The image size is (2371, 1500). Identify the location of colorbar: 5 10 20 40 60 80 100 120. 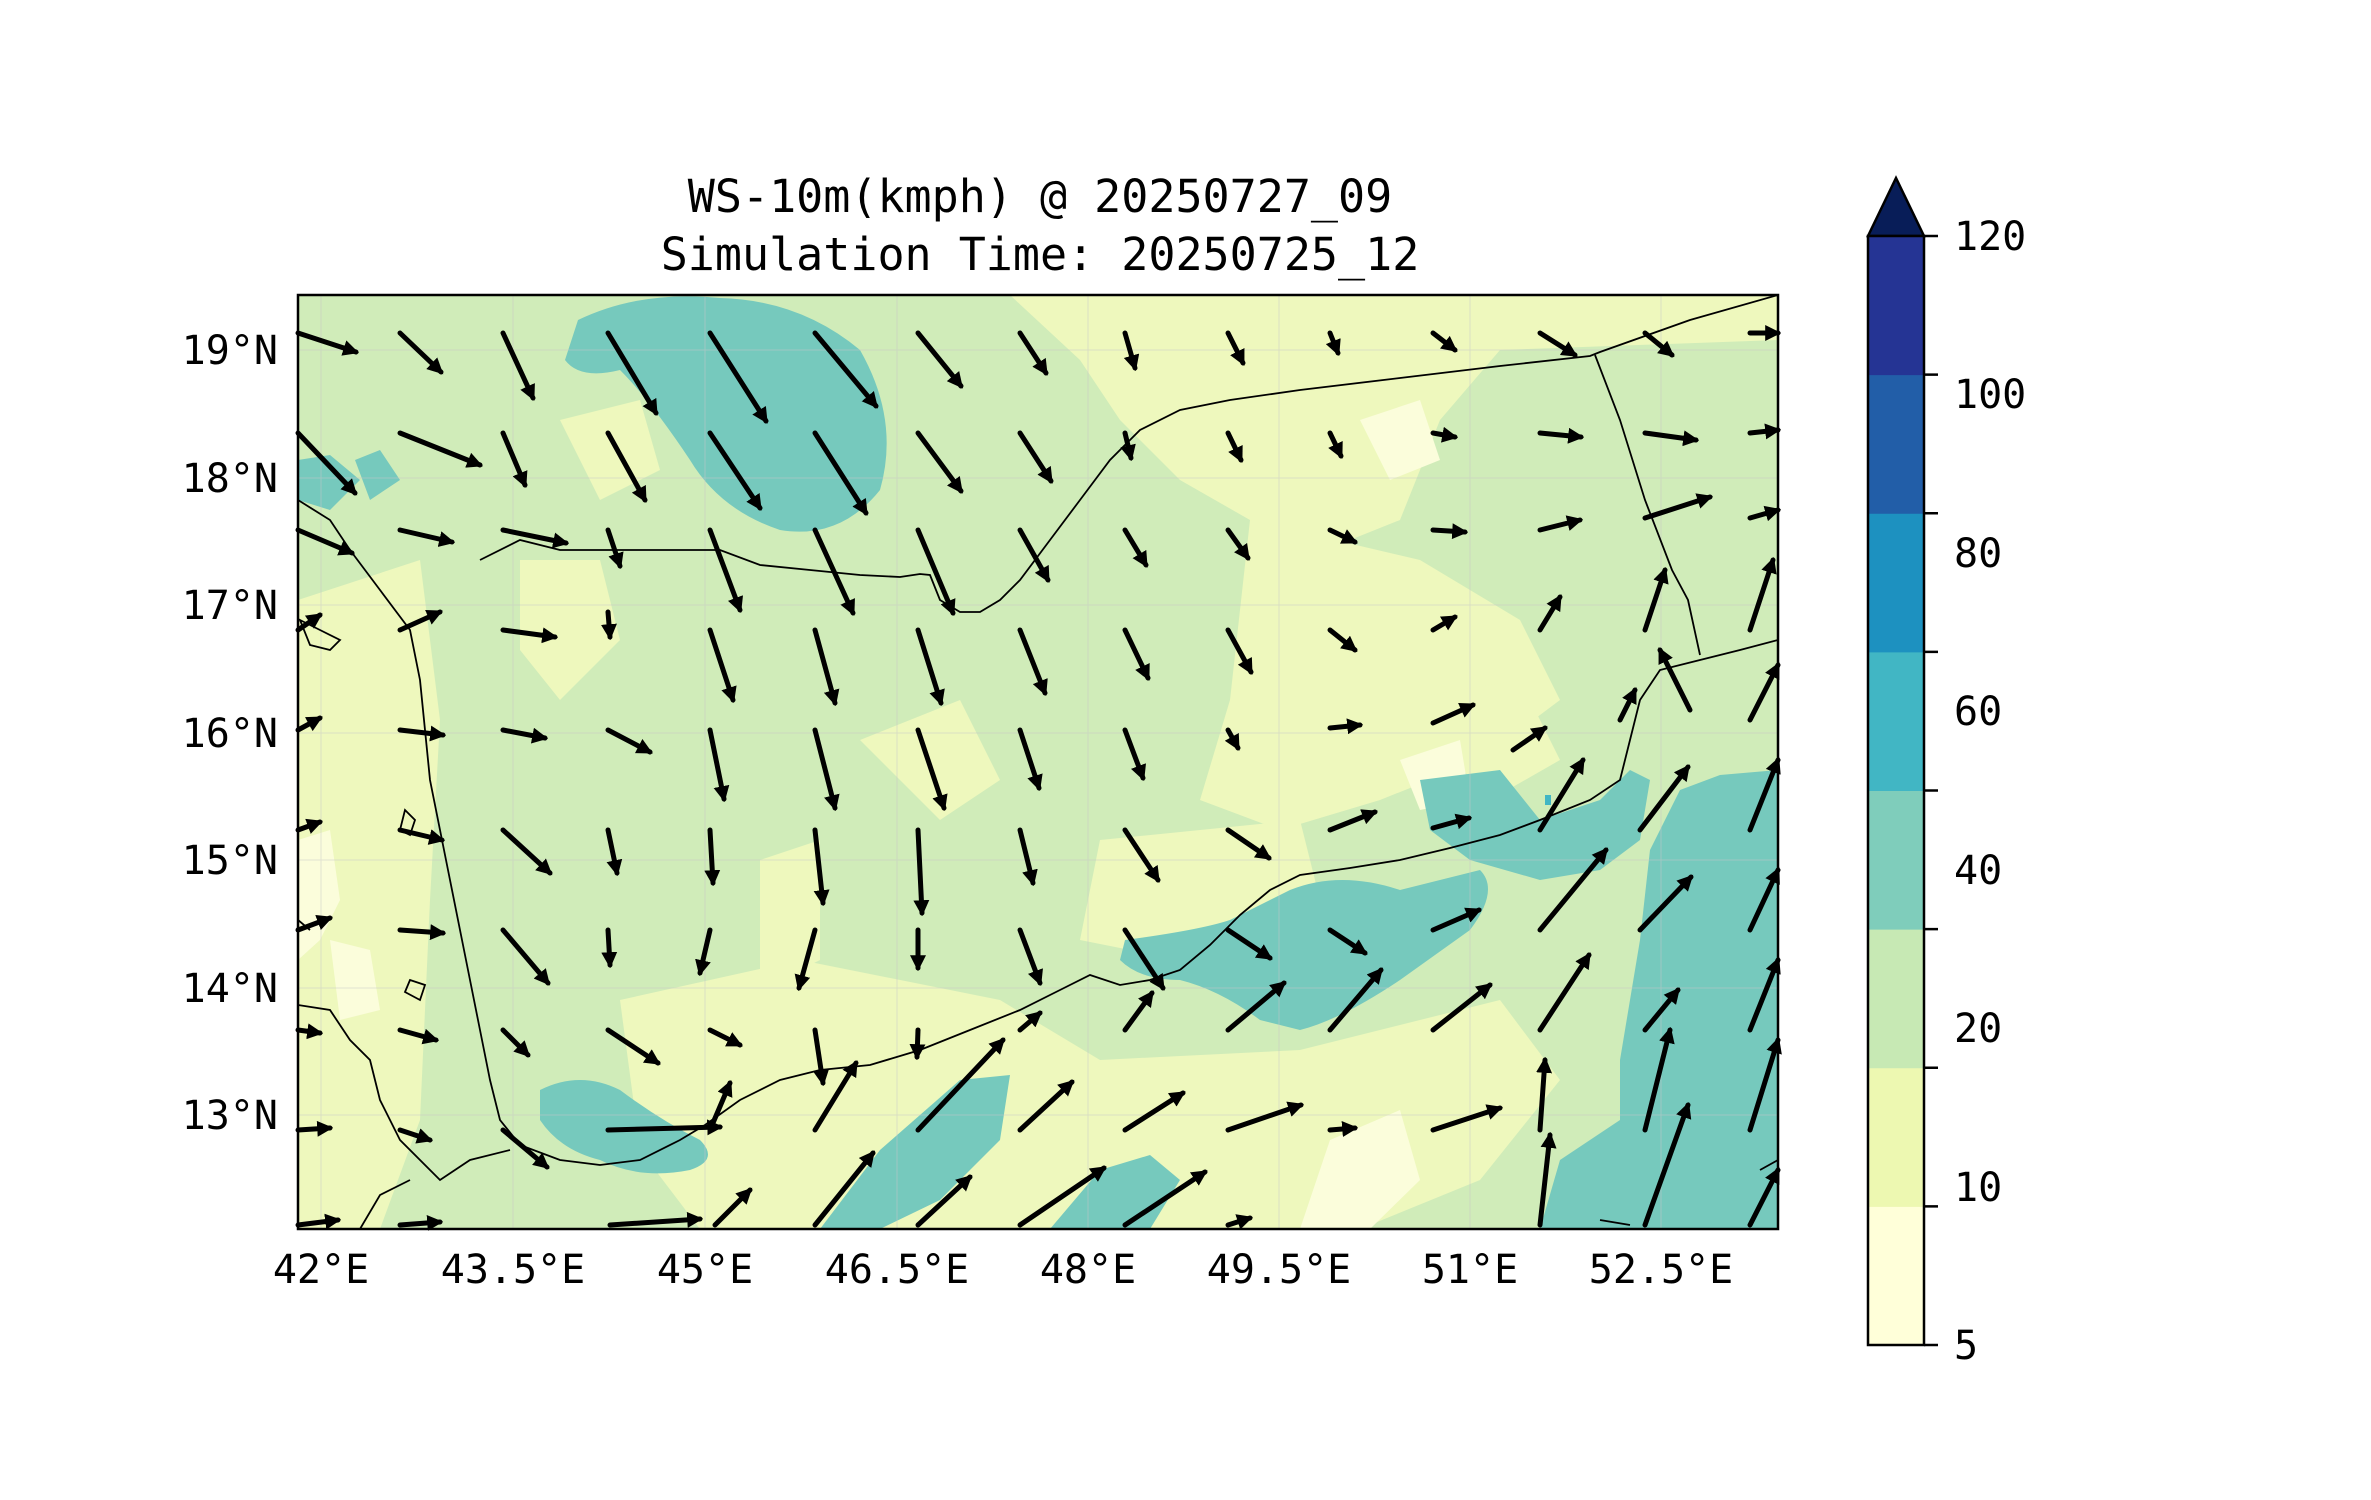
(1946, 772).